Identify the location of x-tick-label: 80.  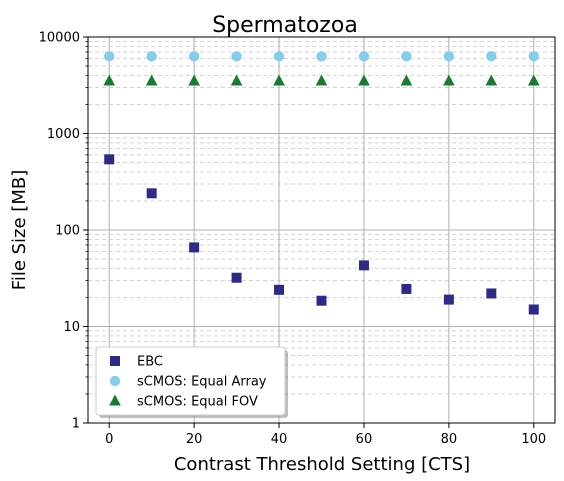
(449, 439).